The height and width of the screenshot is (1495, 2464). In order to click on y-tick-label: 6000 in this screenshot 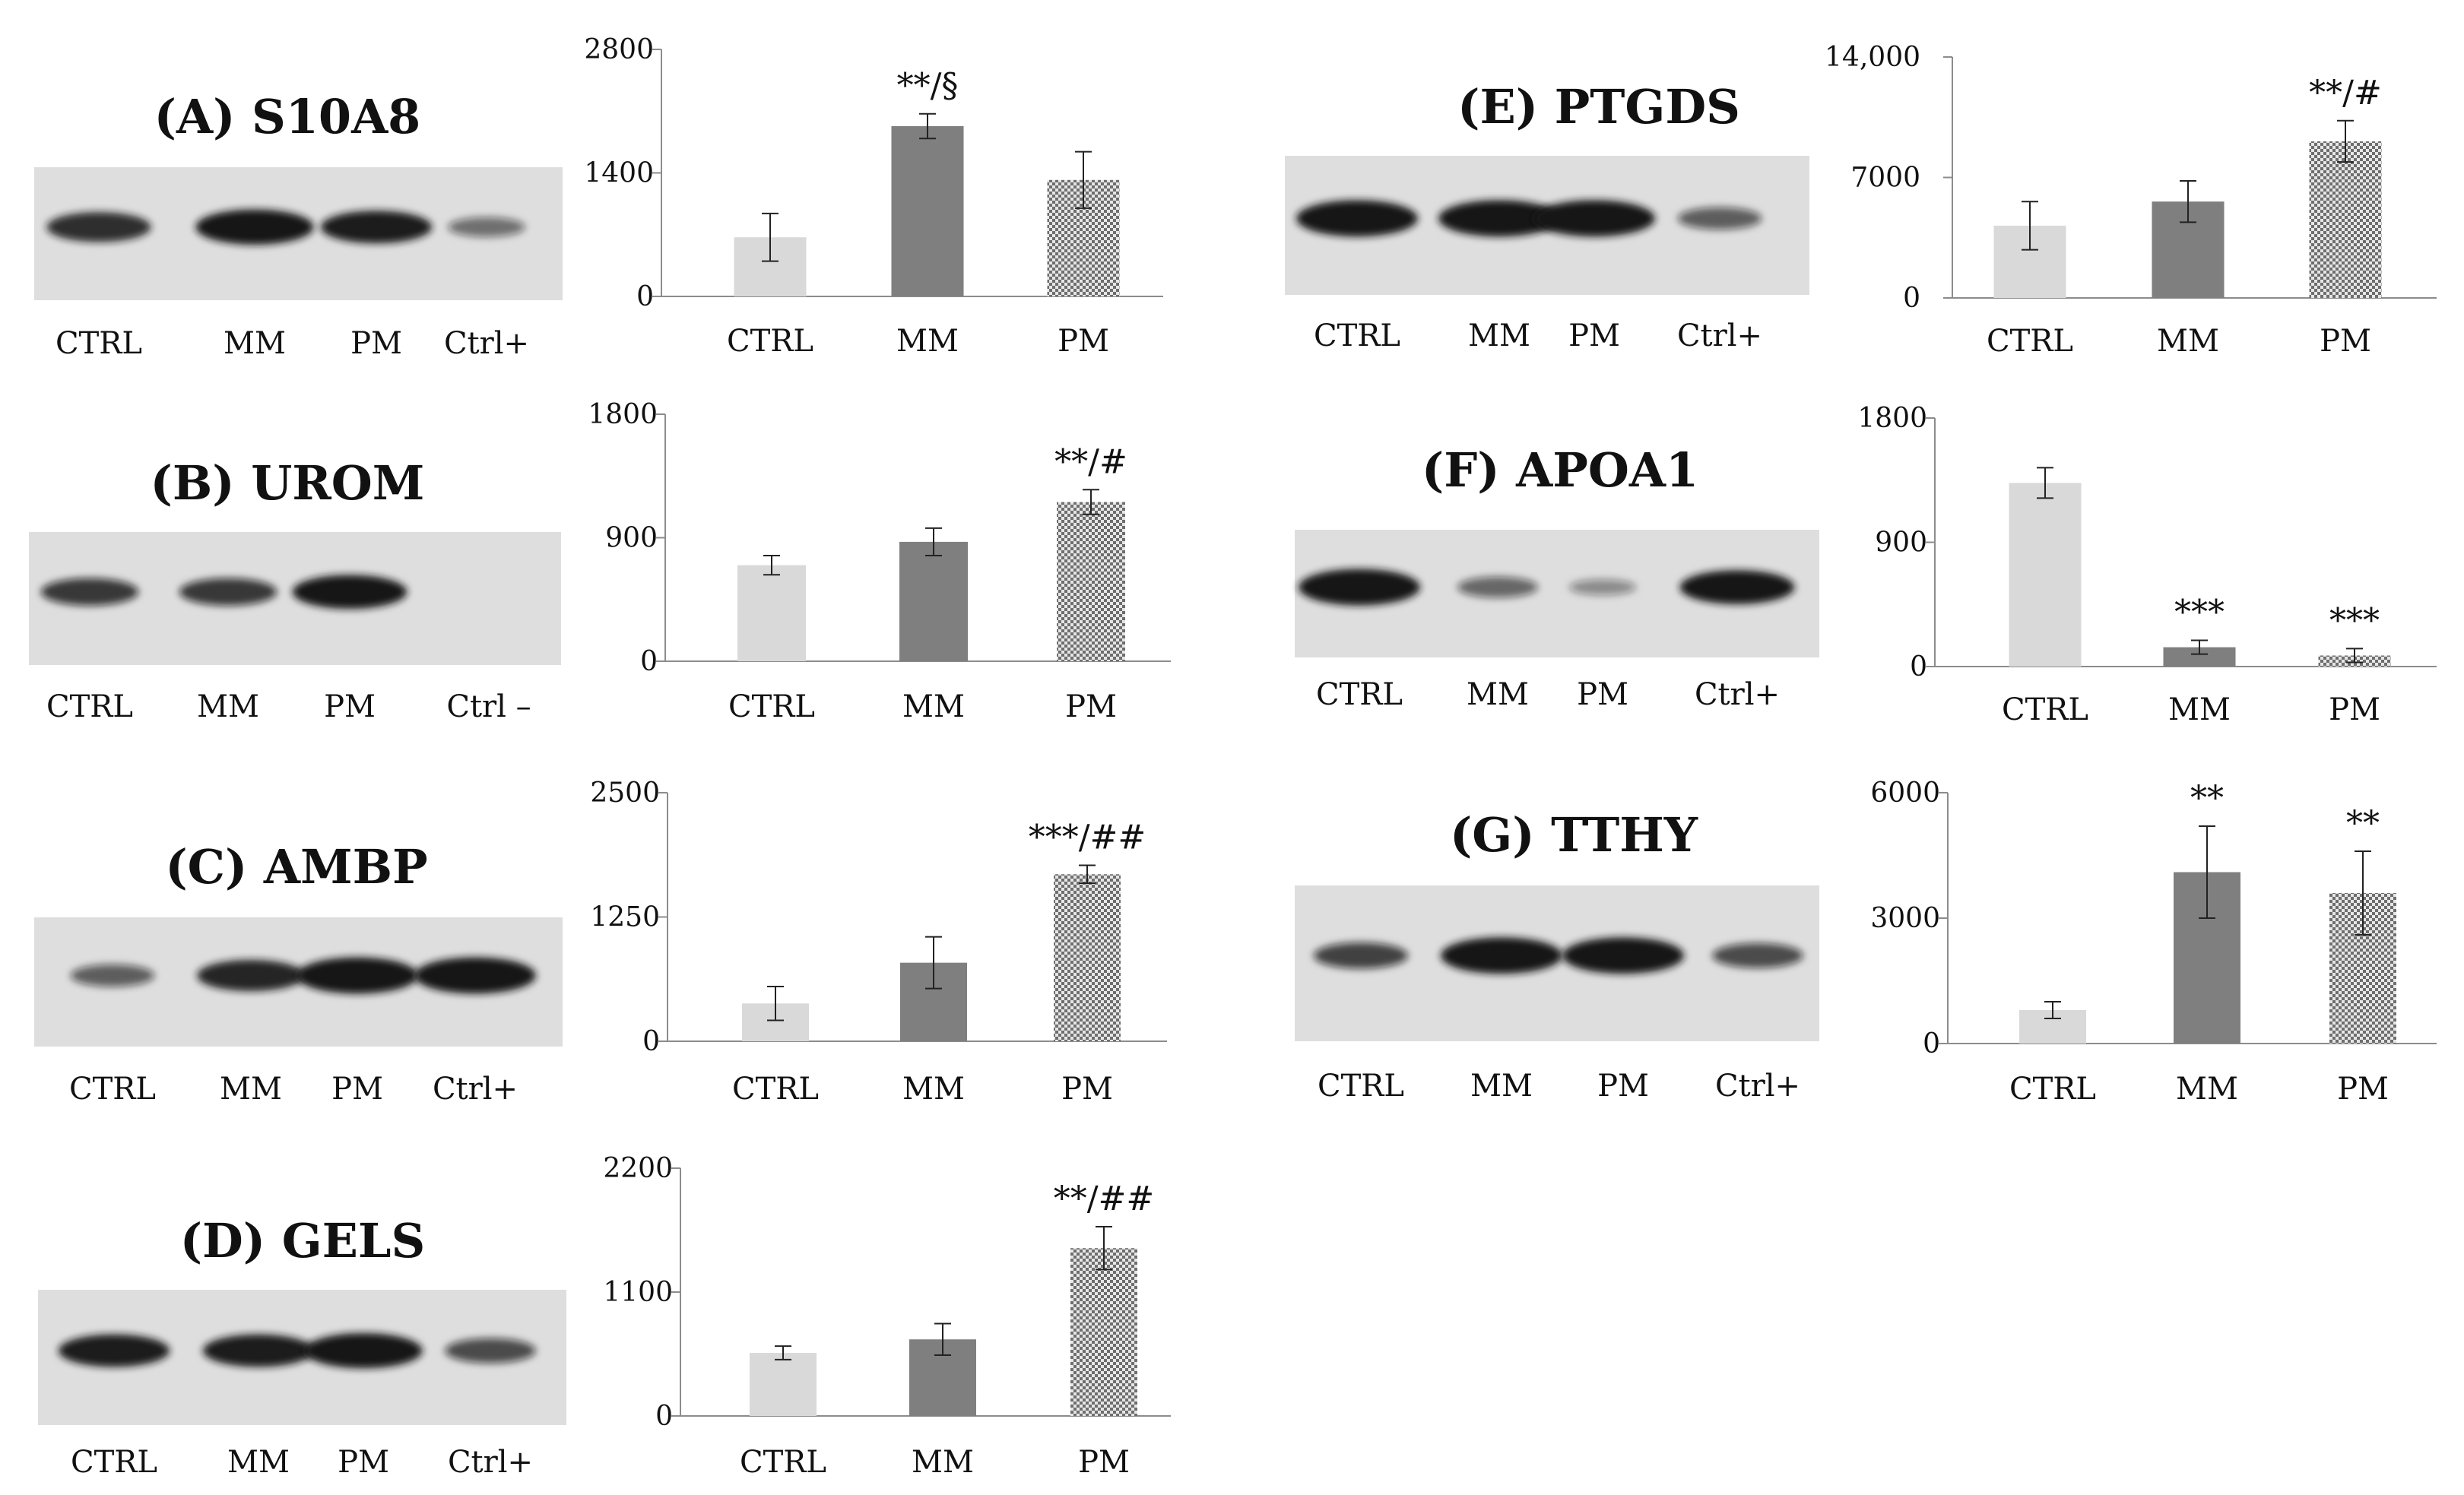, I will do `click(1905, 794)`.